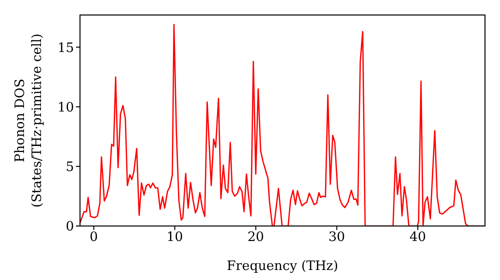  What do you see at coordinates (255, 238) in the screenshot?
I see `x-tick-label: 20` at bounding box center [255, 238].